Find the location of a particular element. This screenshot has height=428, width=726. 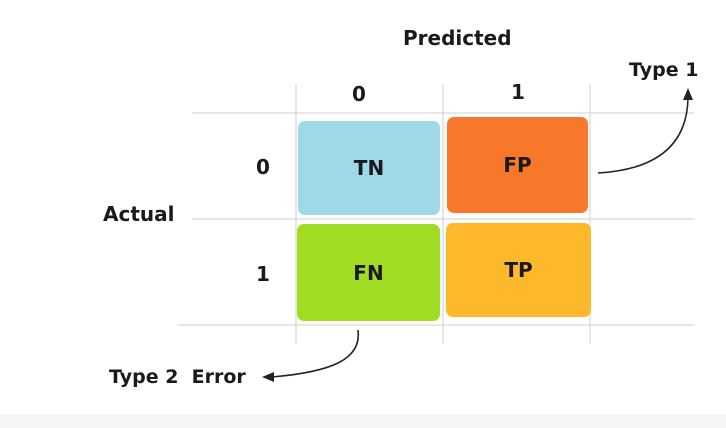

actual-axis-title: Actual is located at coordinates (139, 214).